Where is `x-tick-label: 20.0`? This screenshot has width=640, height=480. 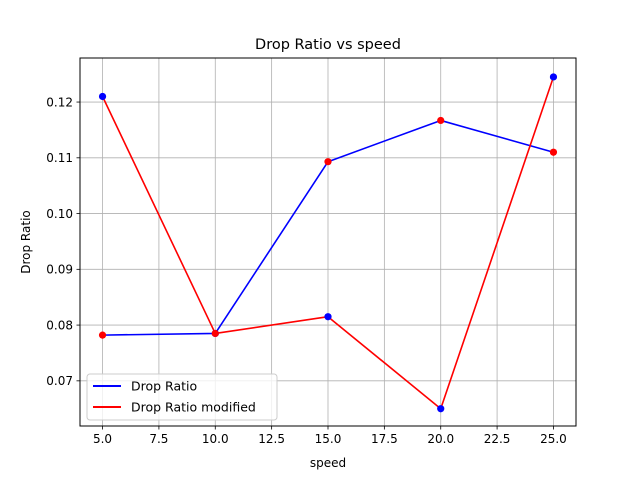
x-tick-label: 20.0 is located at coordinates (440, 439).